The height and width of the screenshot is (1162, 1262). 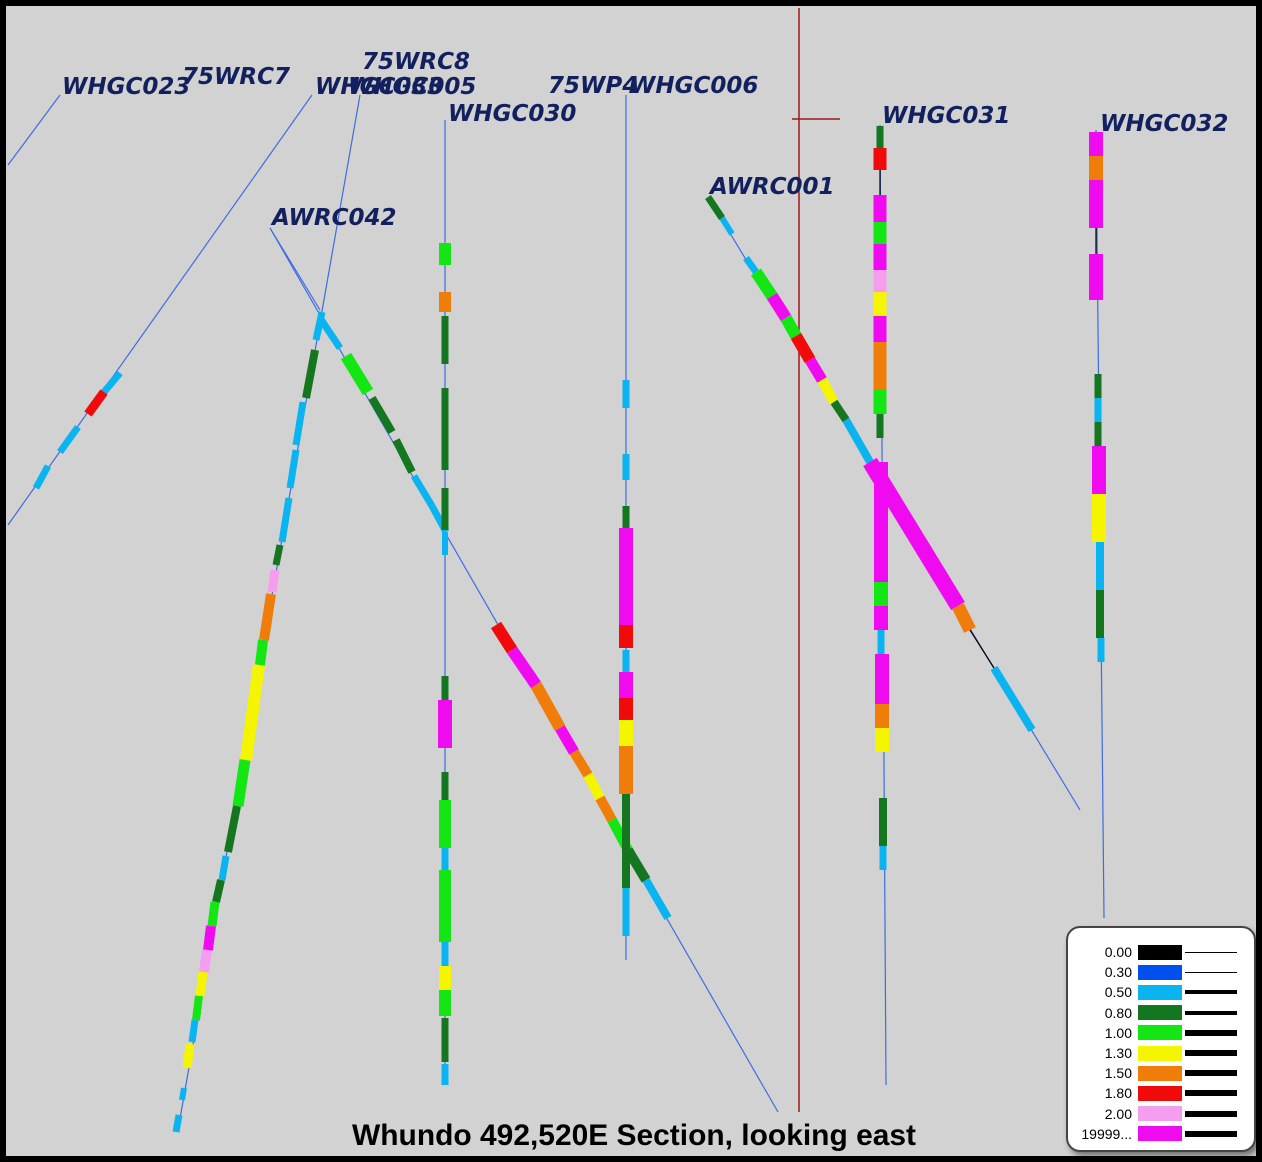 What do you see at coordinates (1118, 952) in the screenshot?
I see `legend-value: 0.00` at bounding box center [1118, 952].